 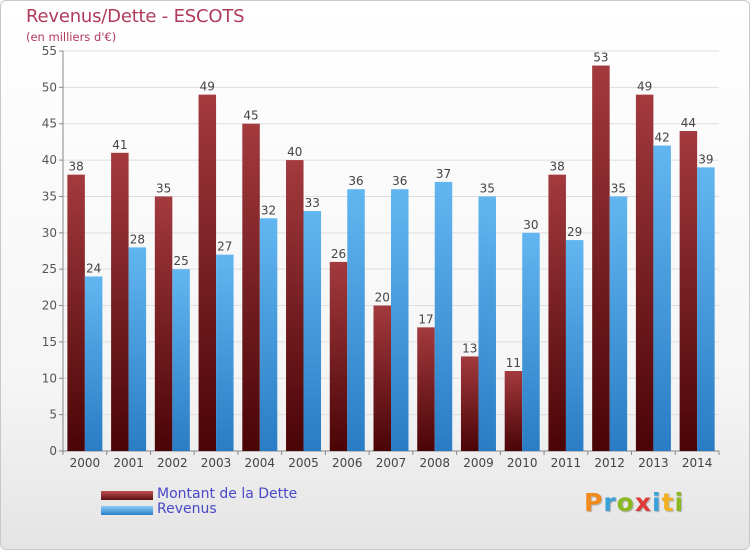 What do you see at coordinates (338, 254) in the screenshot?
I see `data-label-dette-2006: 26` at bounding box center [338, 254].